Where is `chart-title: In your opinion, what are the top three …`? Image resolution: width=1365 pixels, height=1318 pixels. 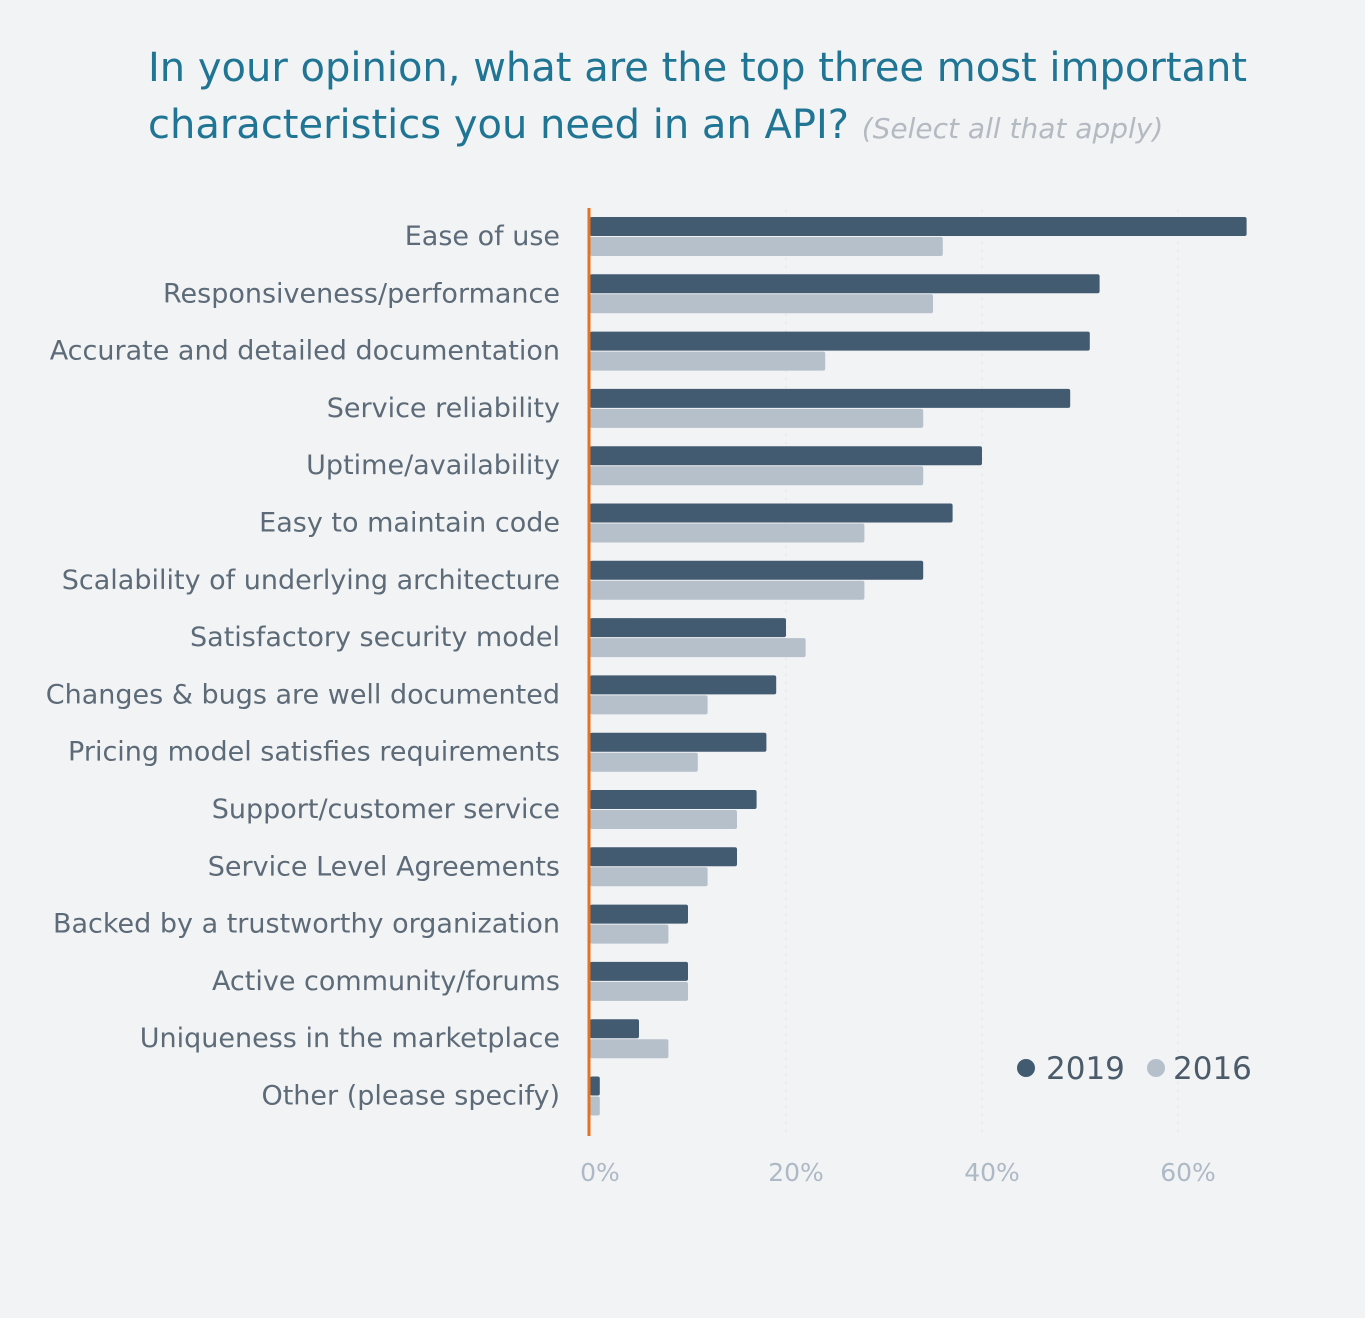 chart-title: In your opinion, what are the top three … is located at coordinates (723, 98).